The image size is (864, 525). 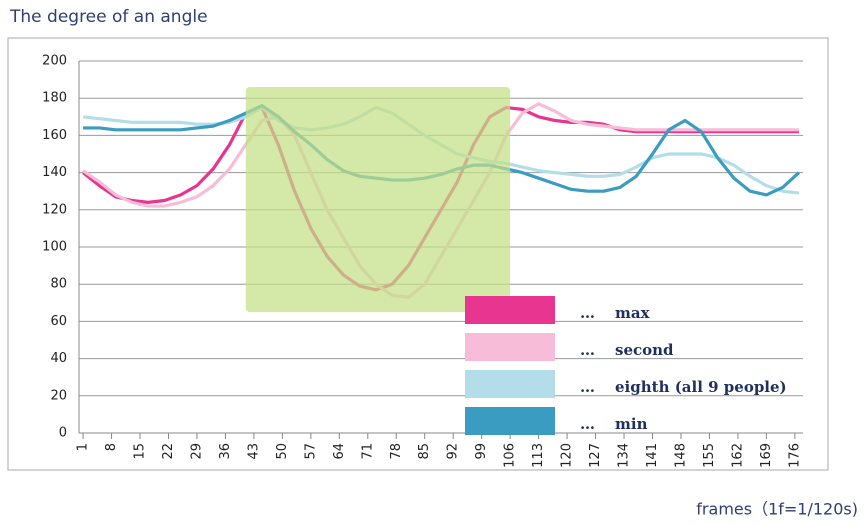 I want to click on x-tick-label: 169, so click(x=766, y=455).